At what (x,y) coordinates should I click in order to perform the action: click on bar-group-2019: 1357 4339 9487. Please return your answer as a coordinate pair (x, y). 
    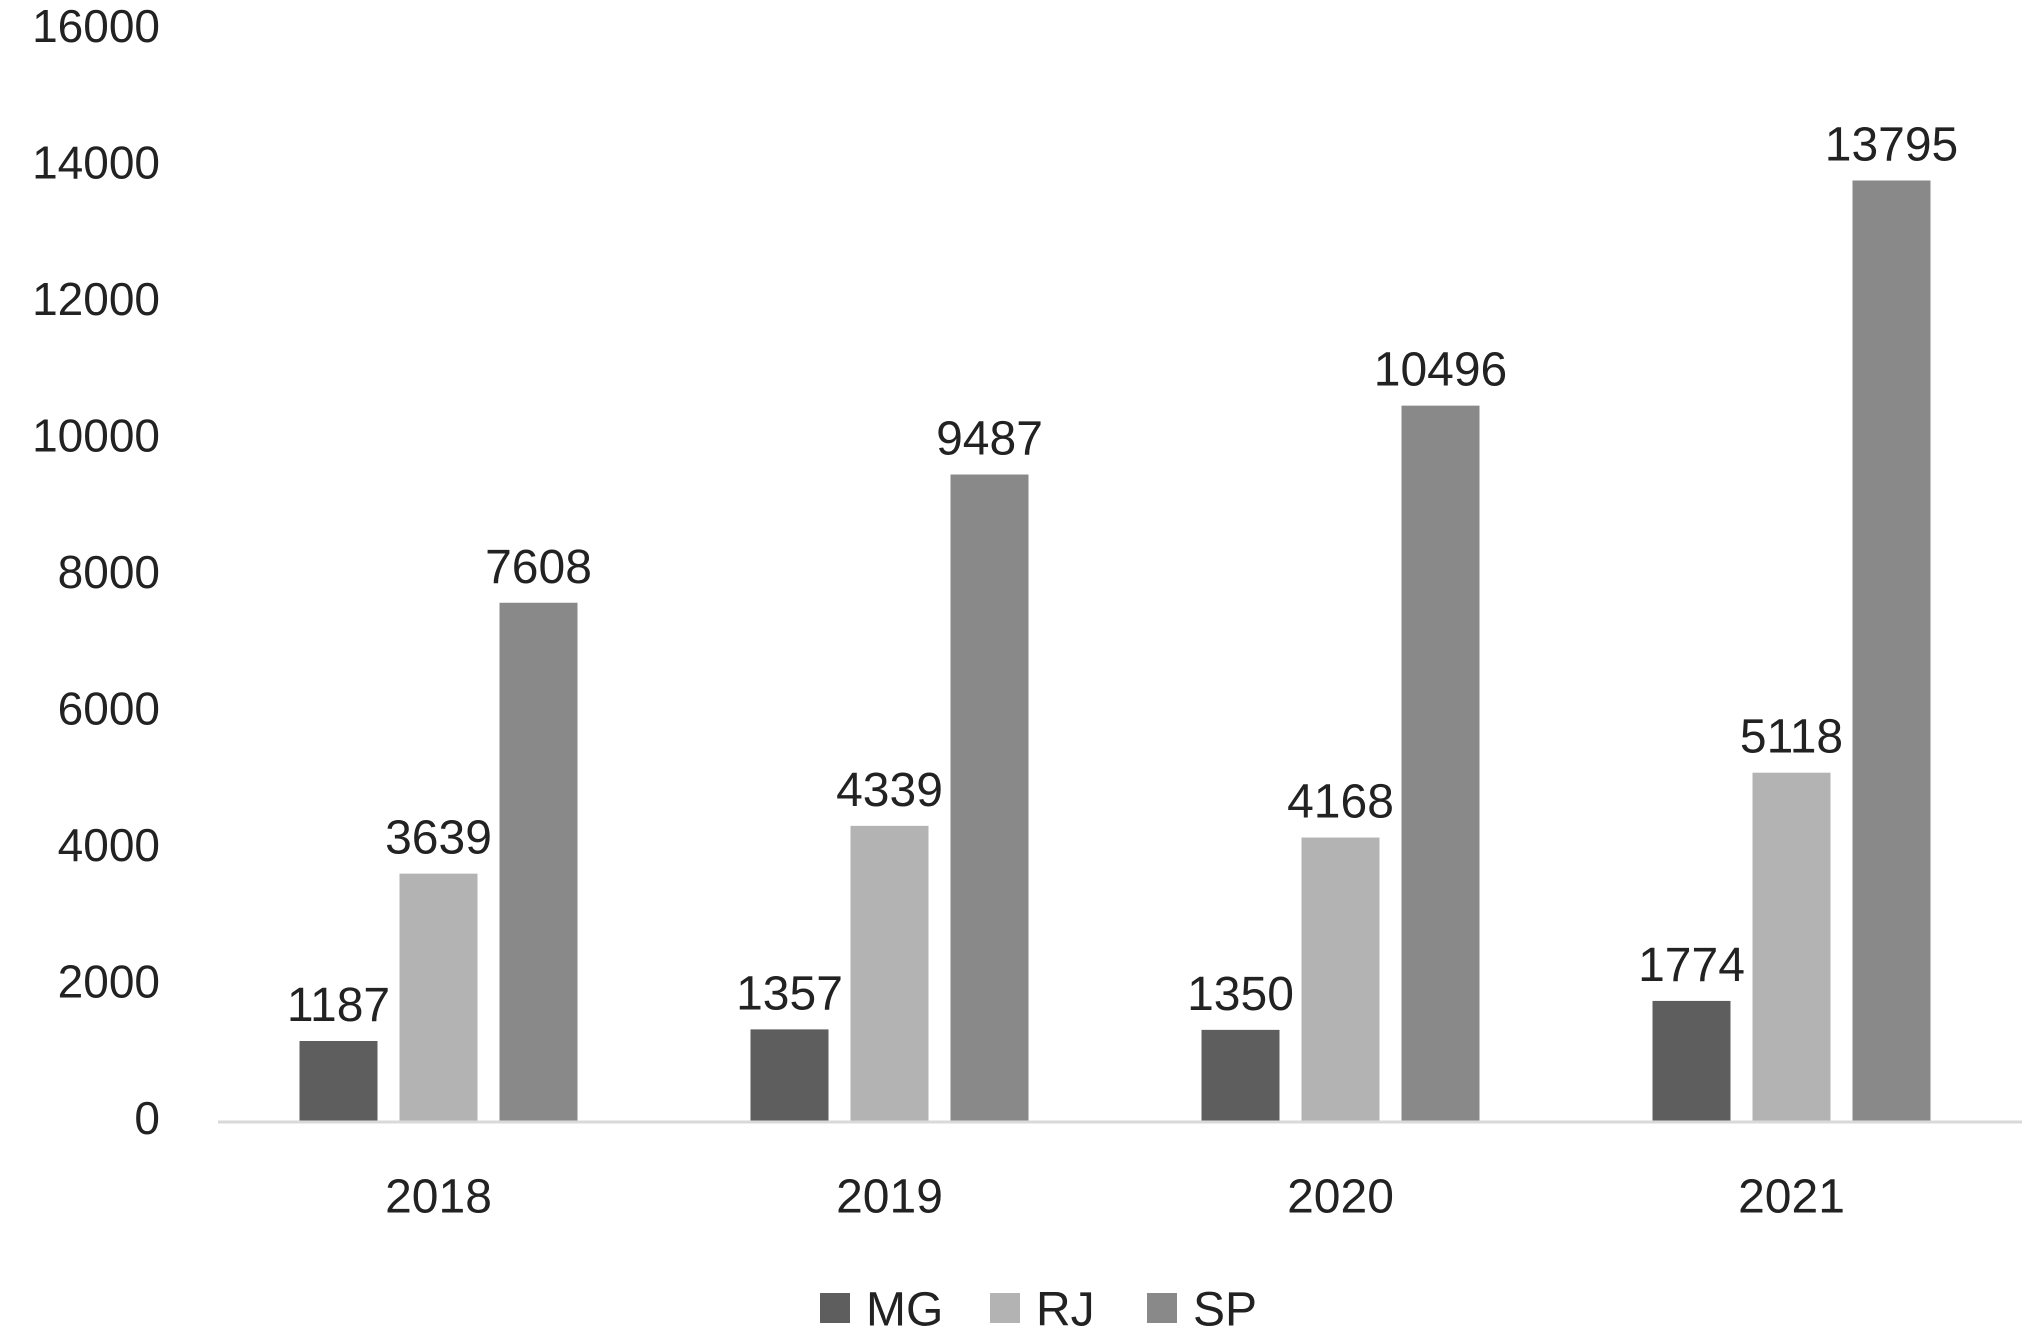
    Looking at the image, I should click on (889, 768).